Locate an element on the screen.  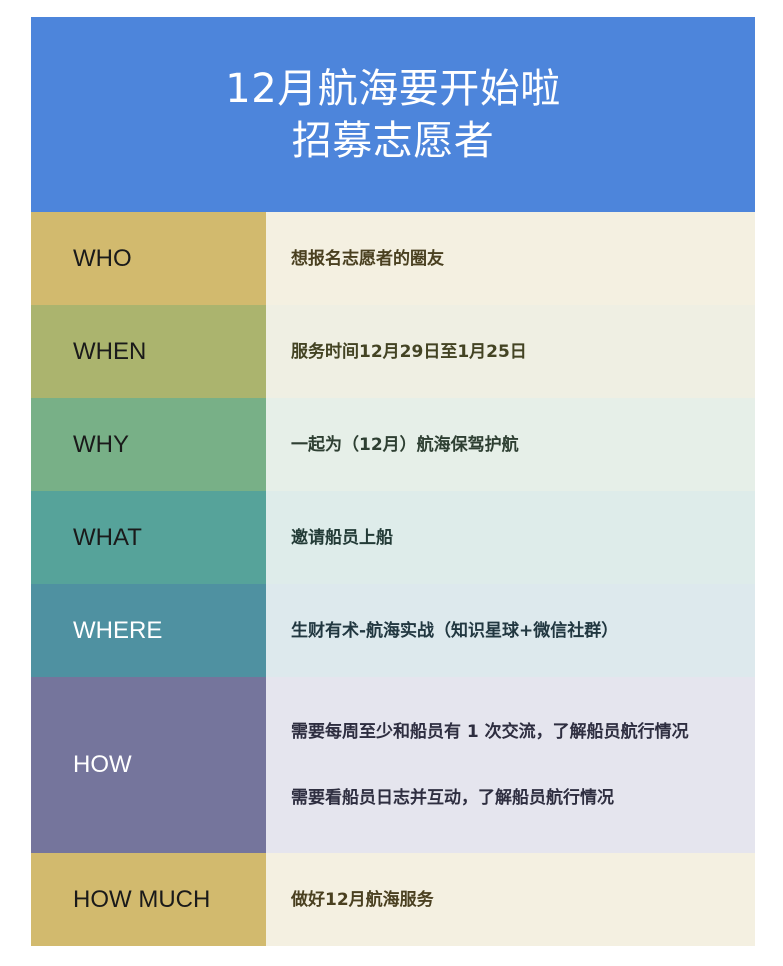
row-text-where: 生财有术-航海实战（知识星球+微信社群） is located at coordinates (455, 630).